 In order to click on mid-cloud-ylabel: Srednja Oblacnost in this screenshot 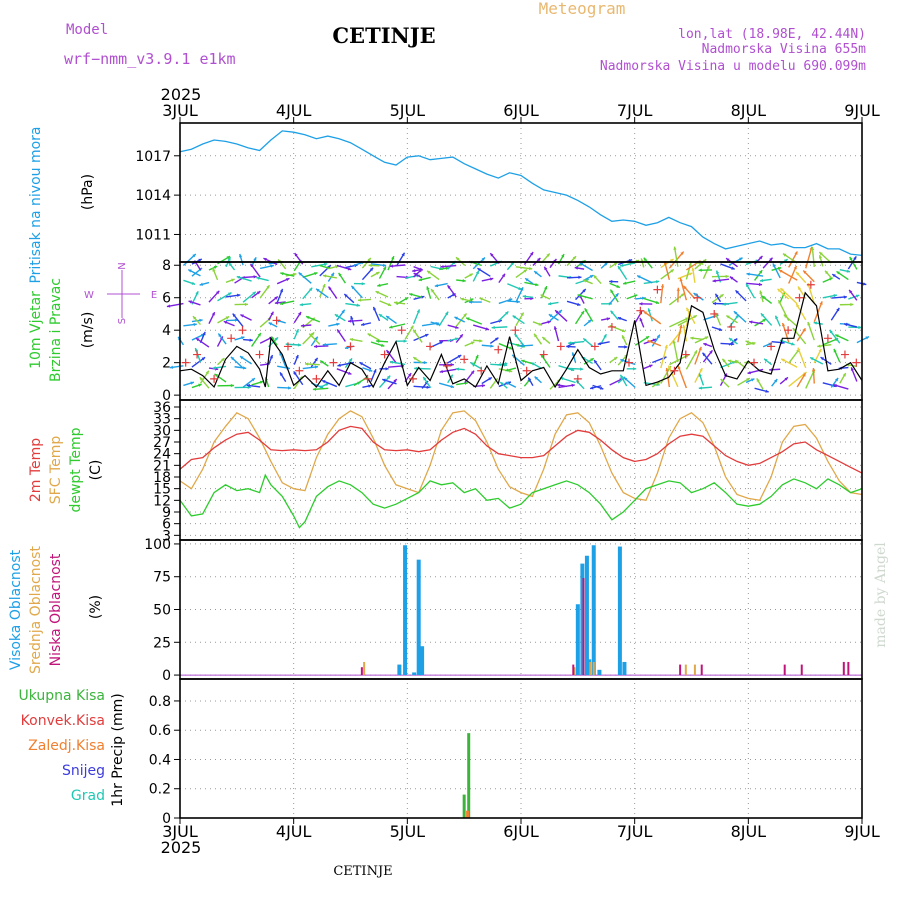, I will do `click(36, 610)`.